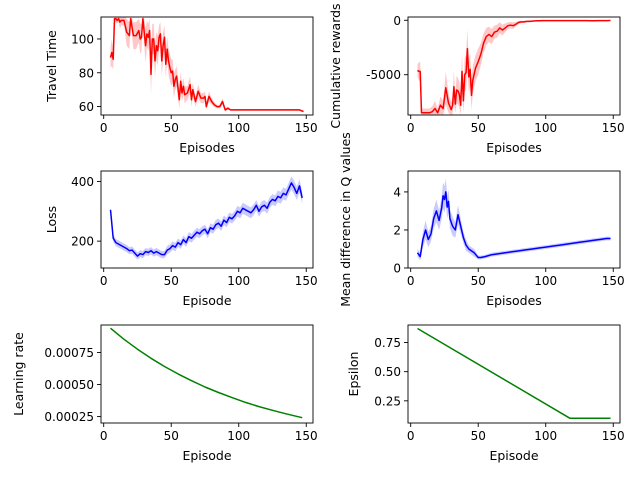 Image resolution: width=640 pixels, height=480 pixels. Describe the element at coordinates (82, 242) in the screenshot. I see `y-tick-label: 200` at that location.